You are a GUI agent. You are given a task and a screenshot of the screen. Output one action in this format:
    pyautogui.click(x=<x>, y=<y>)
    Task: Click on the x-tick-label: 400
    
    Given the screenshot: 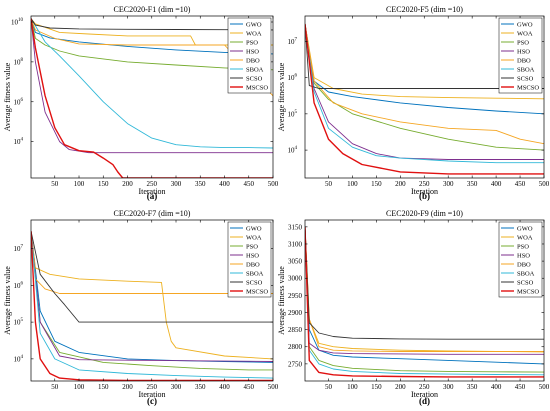 What is the action you would take?
    pyautogui.click(x=496, y=387)
    